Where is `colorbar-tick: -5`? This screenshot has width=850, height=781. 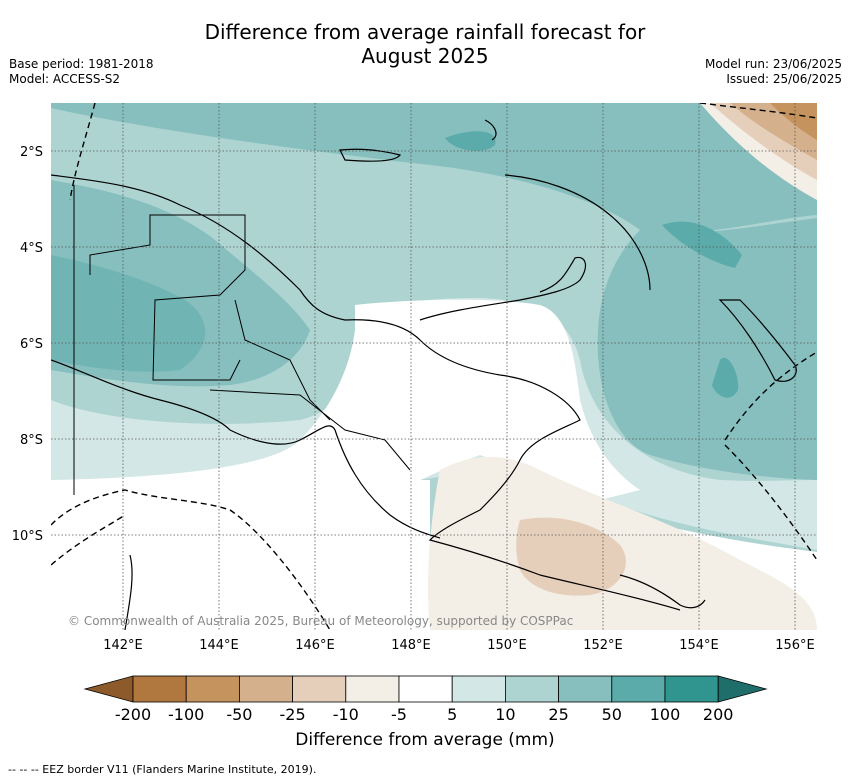 colorbar-tick: -5 is located at coordinates (399, 714).